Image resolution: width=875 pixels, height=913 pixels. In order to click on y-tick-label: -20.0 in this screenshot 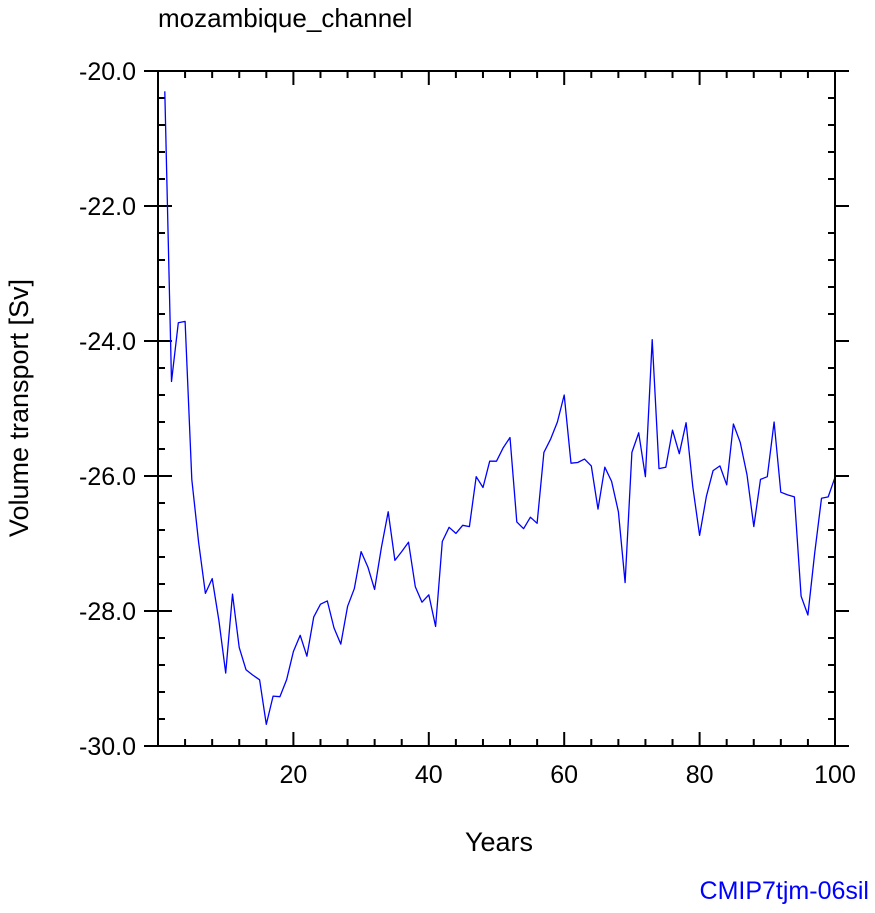, I will do `click(107, 72)`.